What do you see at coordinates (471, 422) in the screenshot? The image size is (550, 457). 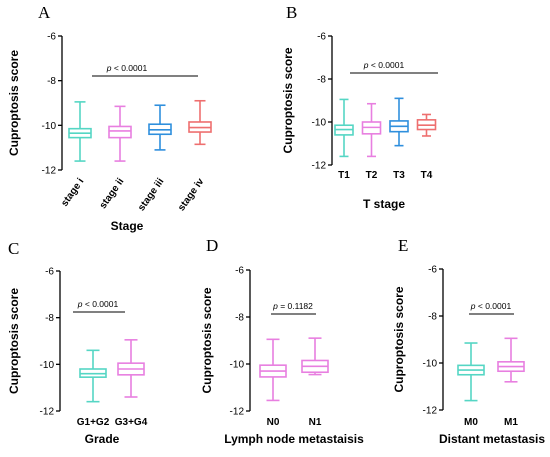 I see `x-category-label: M0` at bounding box center [471, 422].